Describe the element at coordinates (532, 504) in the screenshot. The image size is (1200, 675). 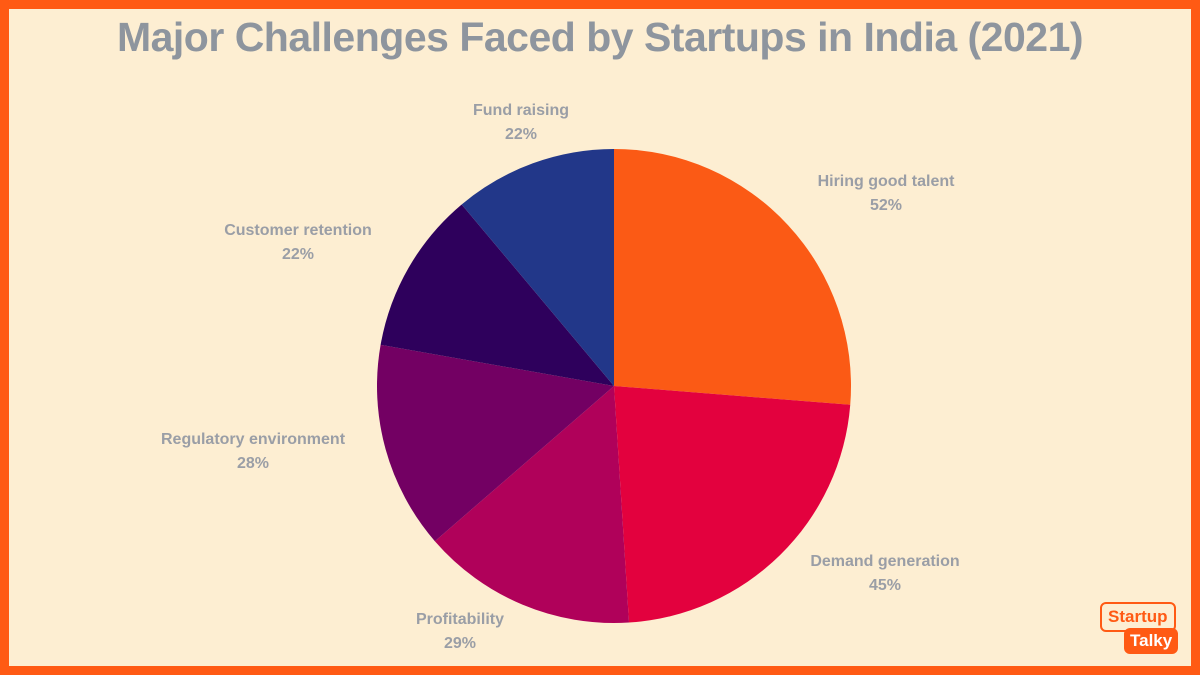
I see `pie-slice-profitability` at that location.